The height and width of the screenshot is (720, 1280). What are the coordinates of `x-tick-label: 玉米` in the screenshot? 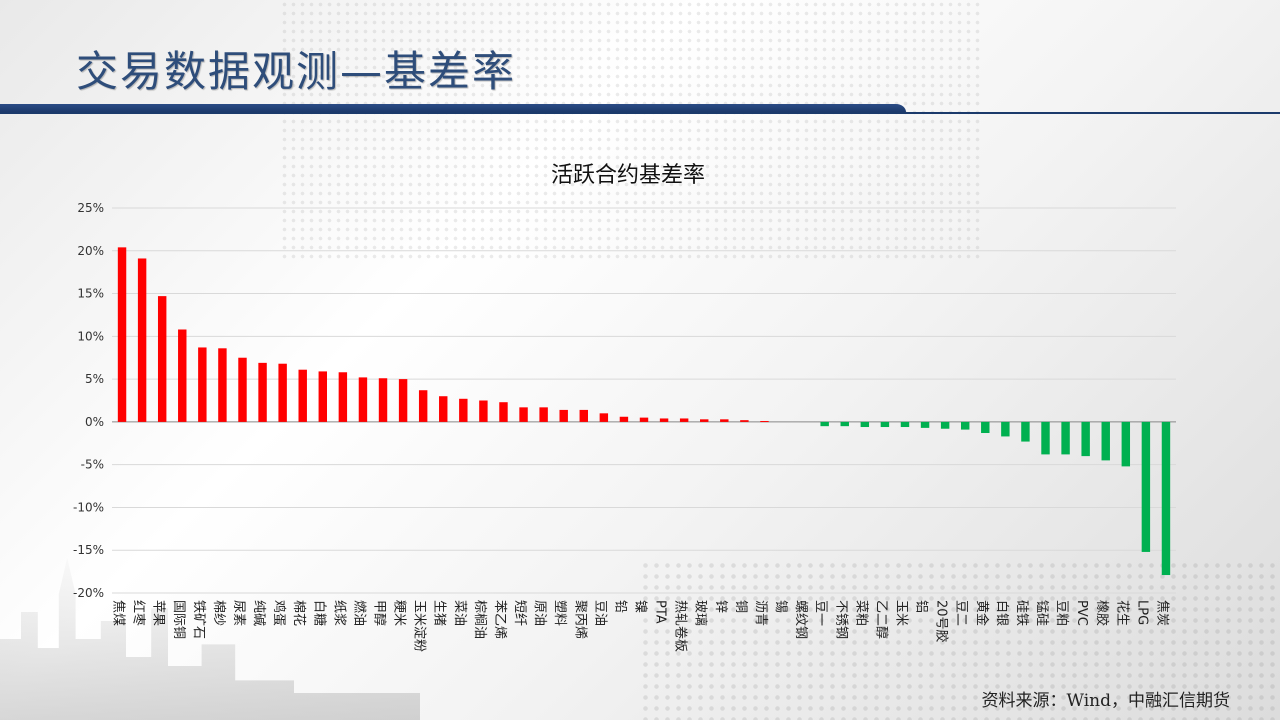 It's located at (900, 613).